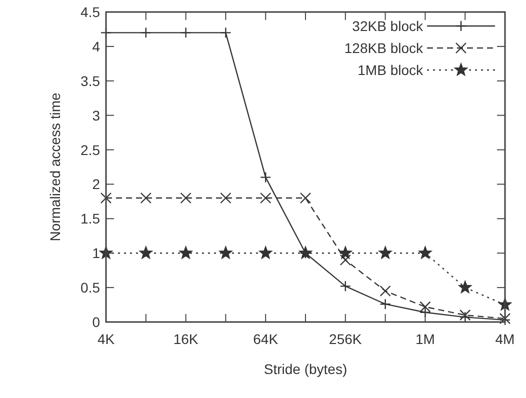 This screenshot has width=526, height=398. I want to click on y-tick-label: 4, so click(96, 46).